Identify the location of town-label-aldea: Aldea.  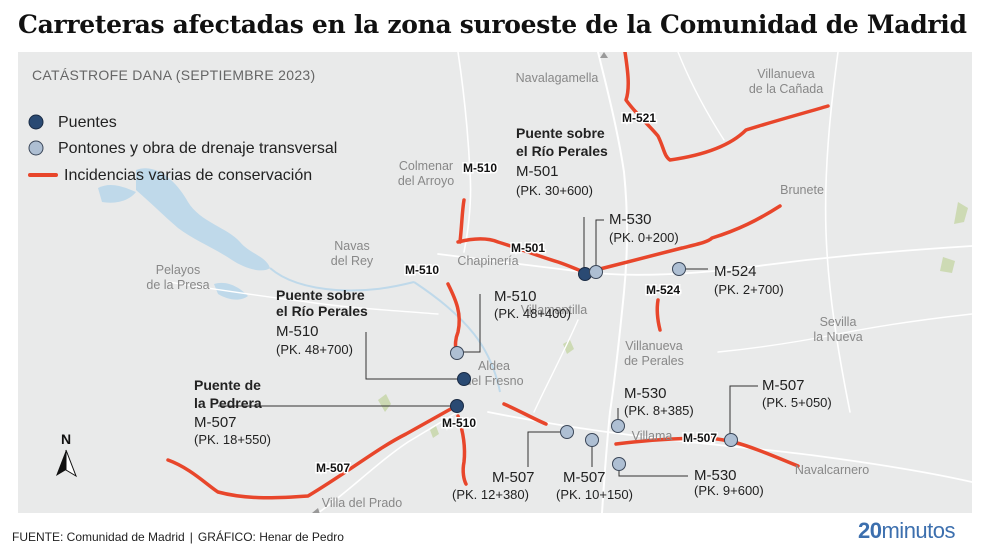
(494, 366).